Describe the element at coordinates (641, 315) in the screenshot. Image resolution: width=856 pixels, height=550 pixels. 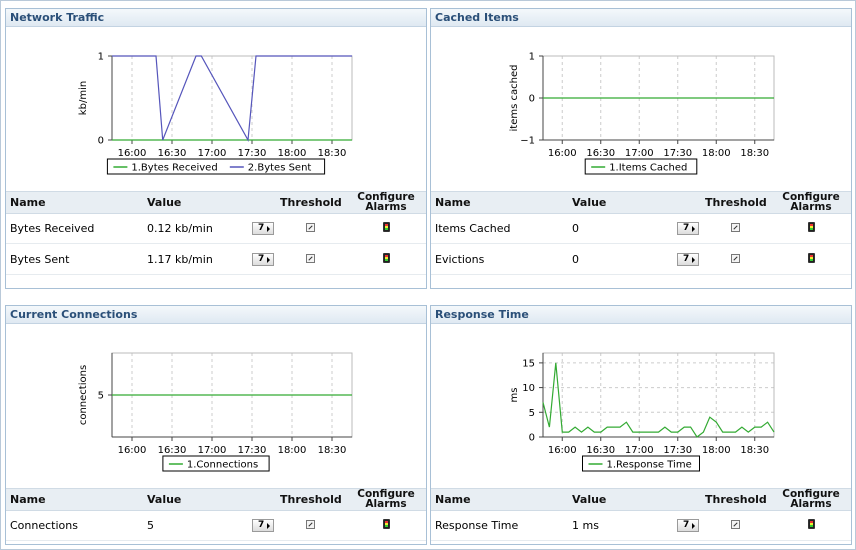
I see `panel-title: Response Time` at that location.